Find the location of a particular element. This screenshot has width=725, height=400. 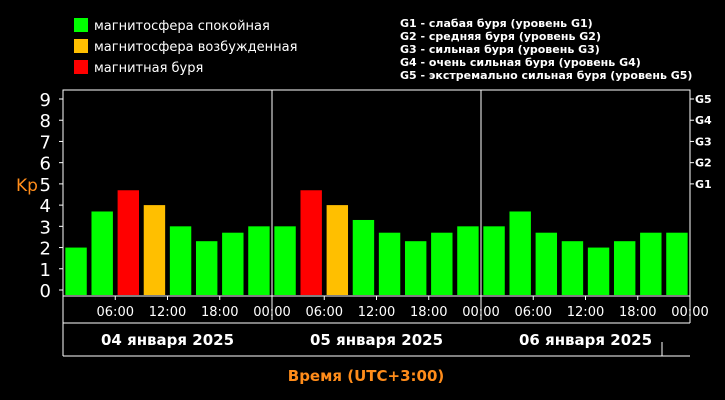

g-level-label: G2 is located at coordinates (703, 163).